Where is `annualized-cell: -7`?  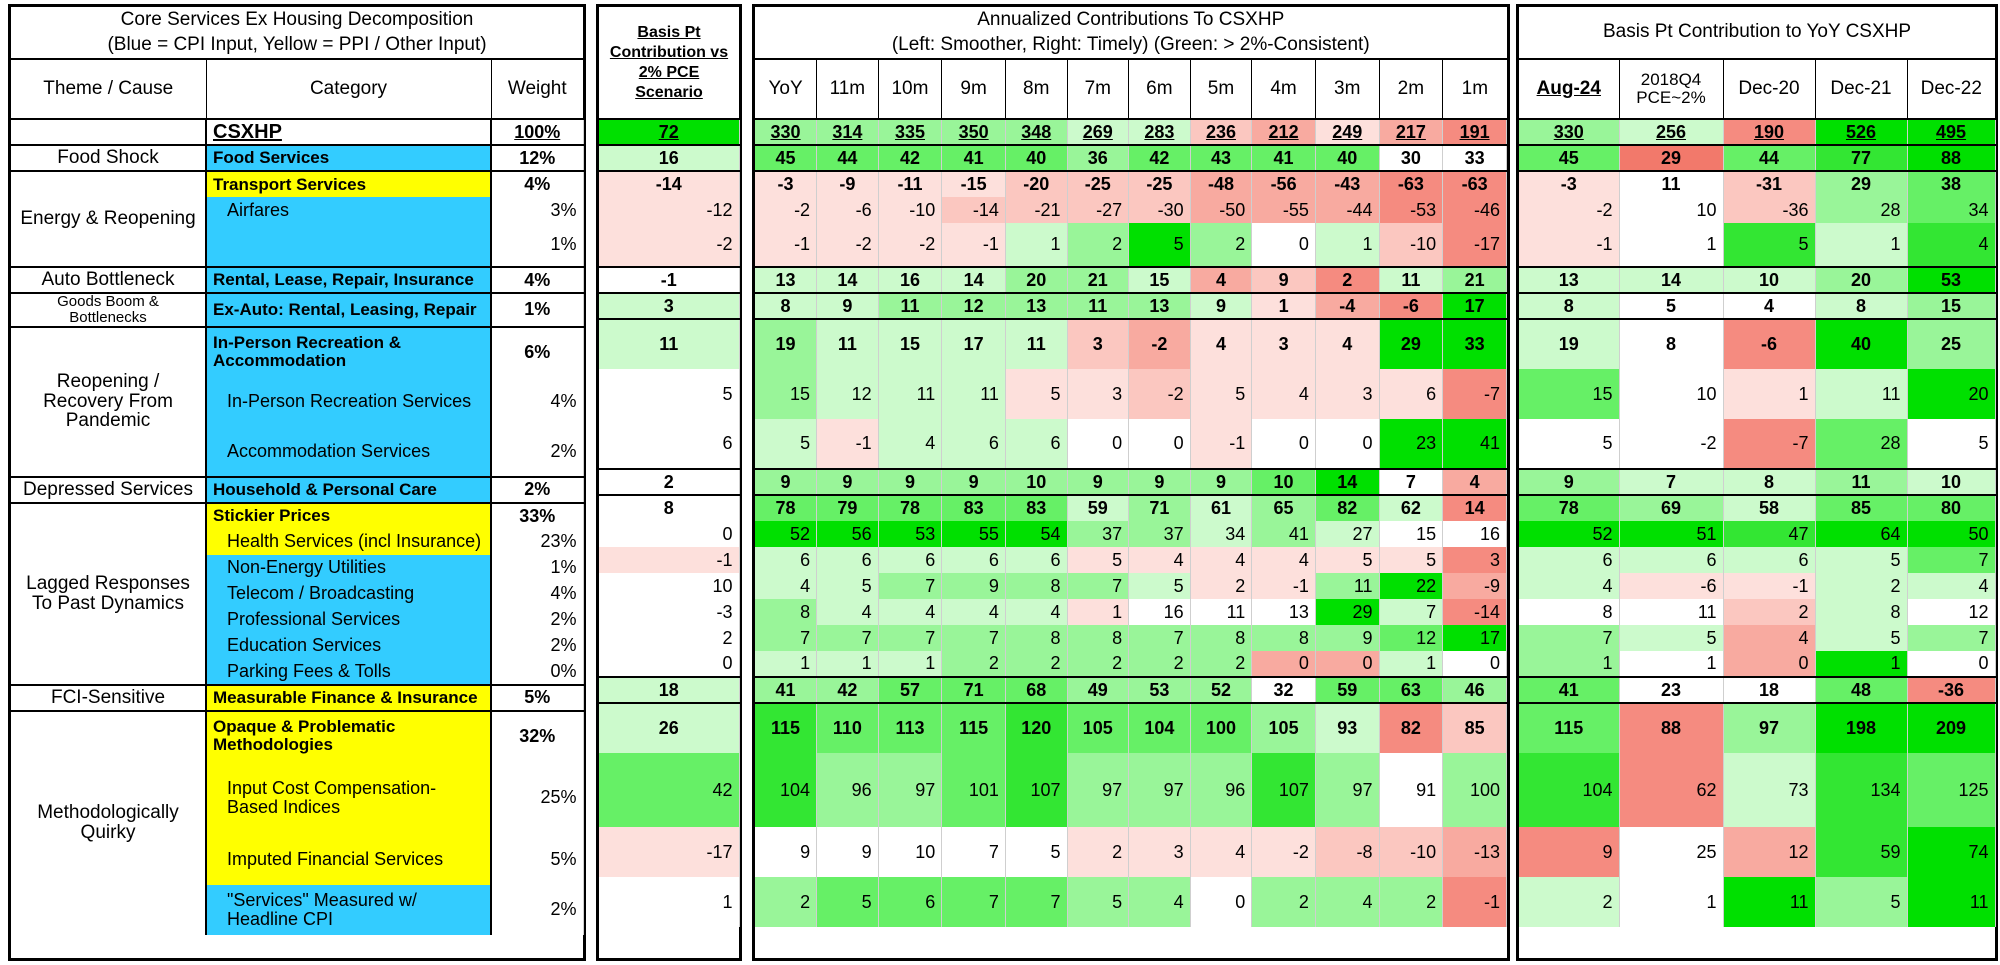 annualized-cell: -7 is located at coordinates (1474, 394).